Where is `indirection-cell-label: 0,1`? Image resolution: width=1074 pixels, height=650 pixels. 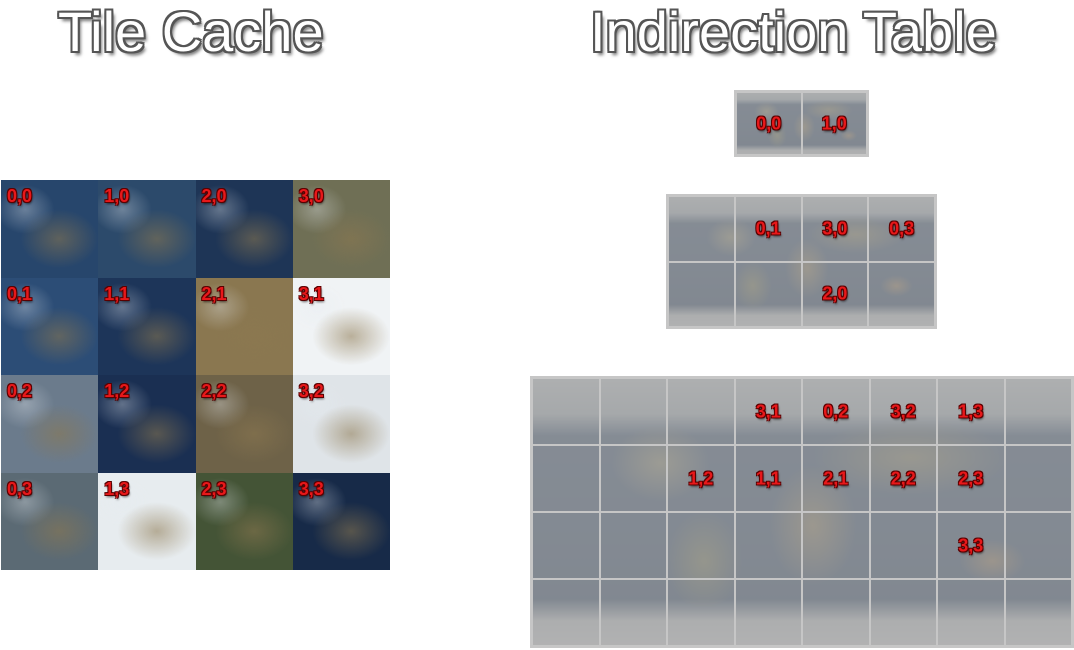
indirection-cell-label: 0,1 is located at coordinates (768, 228).